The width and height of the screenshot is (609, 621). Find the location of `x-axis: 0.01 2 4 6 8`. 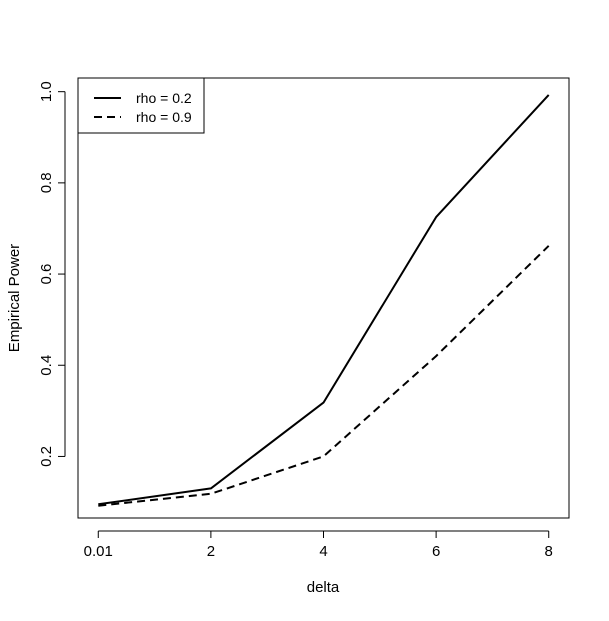

x-axis: 0.01 2 4 6 8 is located at coordinates (318, 545).